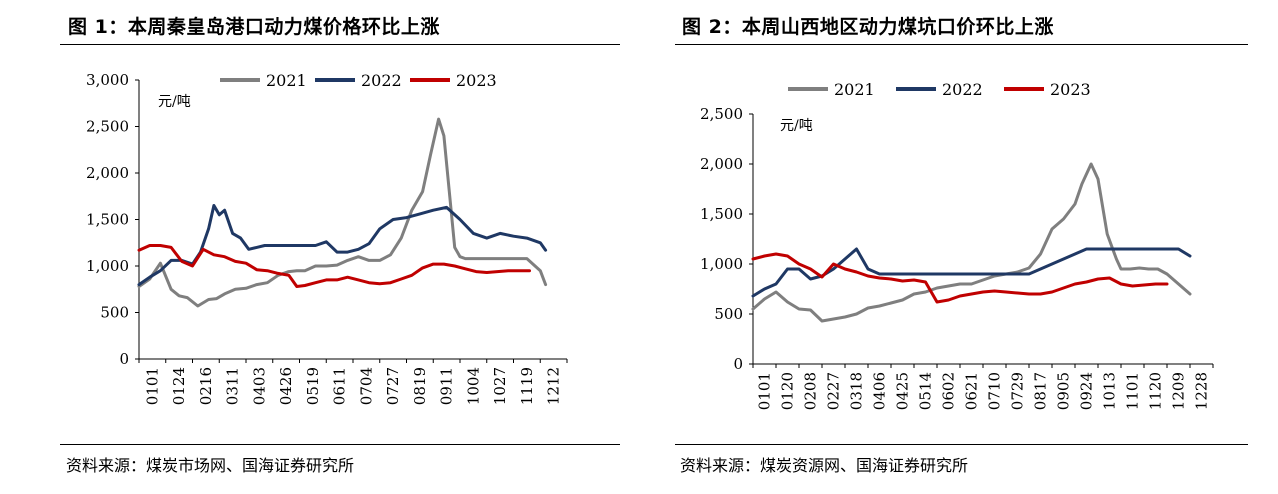  What do you see at coordinates (206, 386) in the screenshot?
I see `x-tick-label: 0216` at bounding box center [206, 386].